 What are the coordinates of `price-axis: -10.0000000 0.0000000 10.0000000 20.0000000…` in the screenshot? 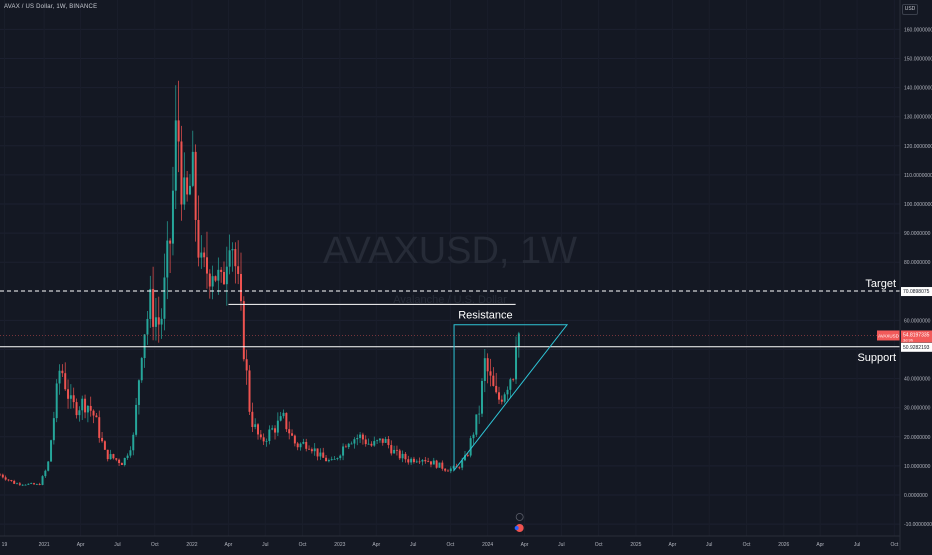 It's located at (904, 277).